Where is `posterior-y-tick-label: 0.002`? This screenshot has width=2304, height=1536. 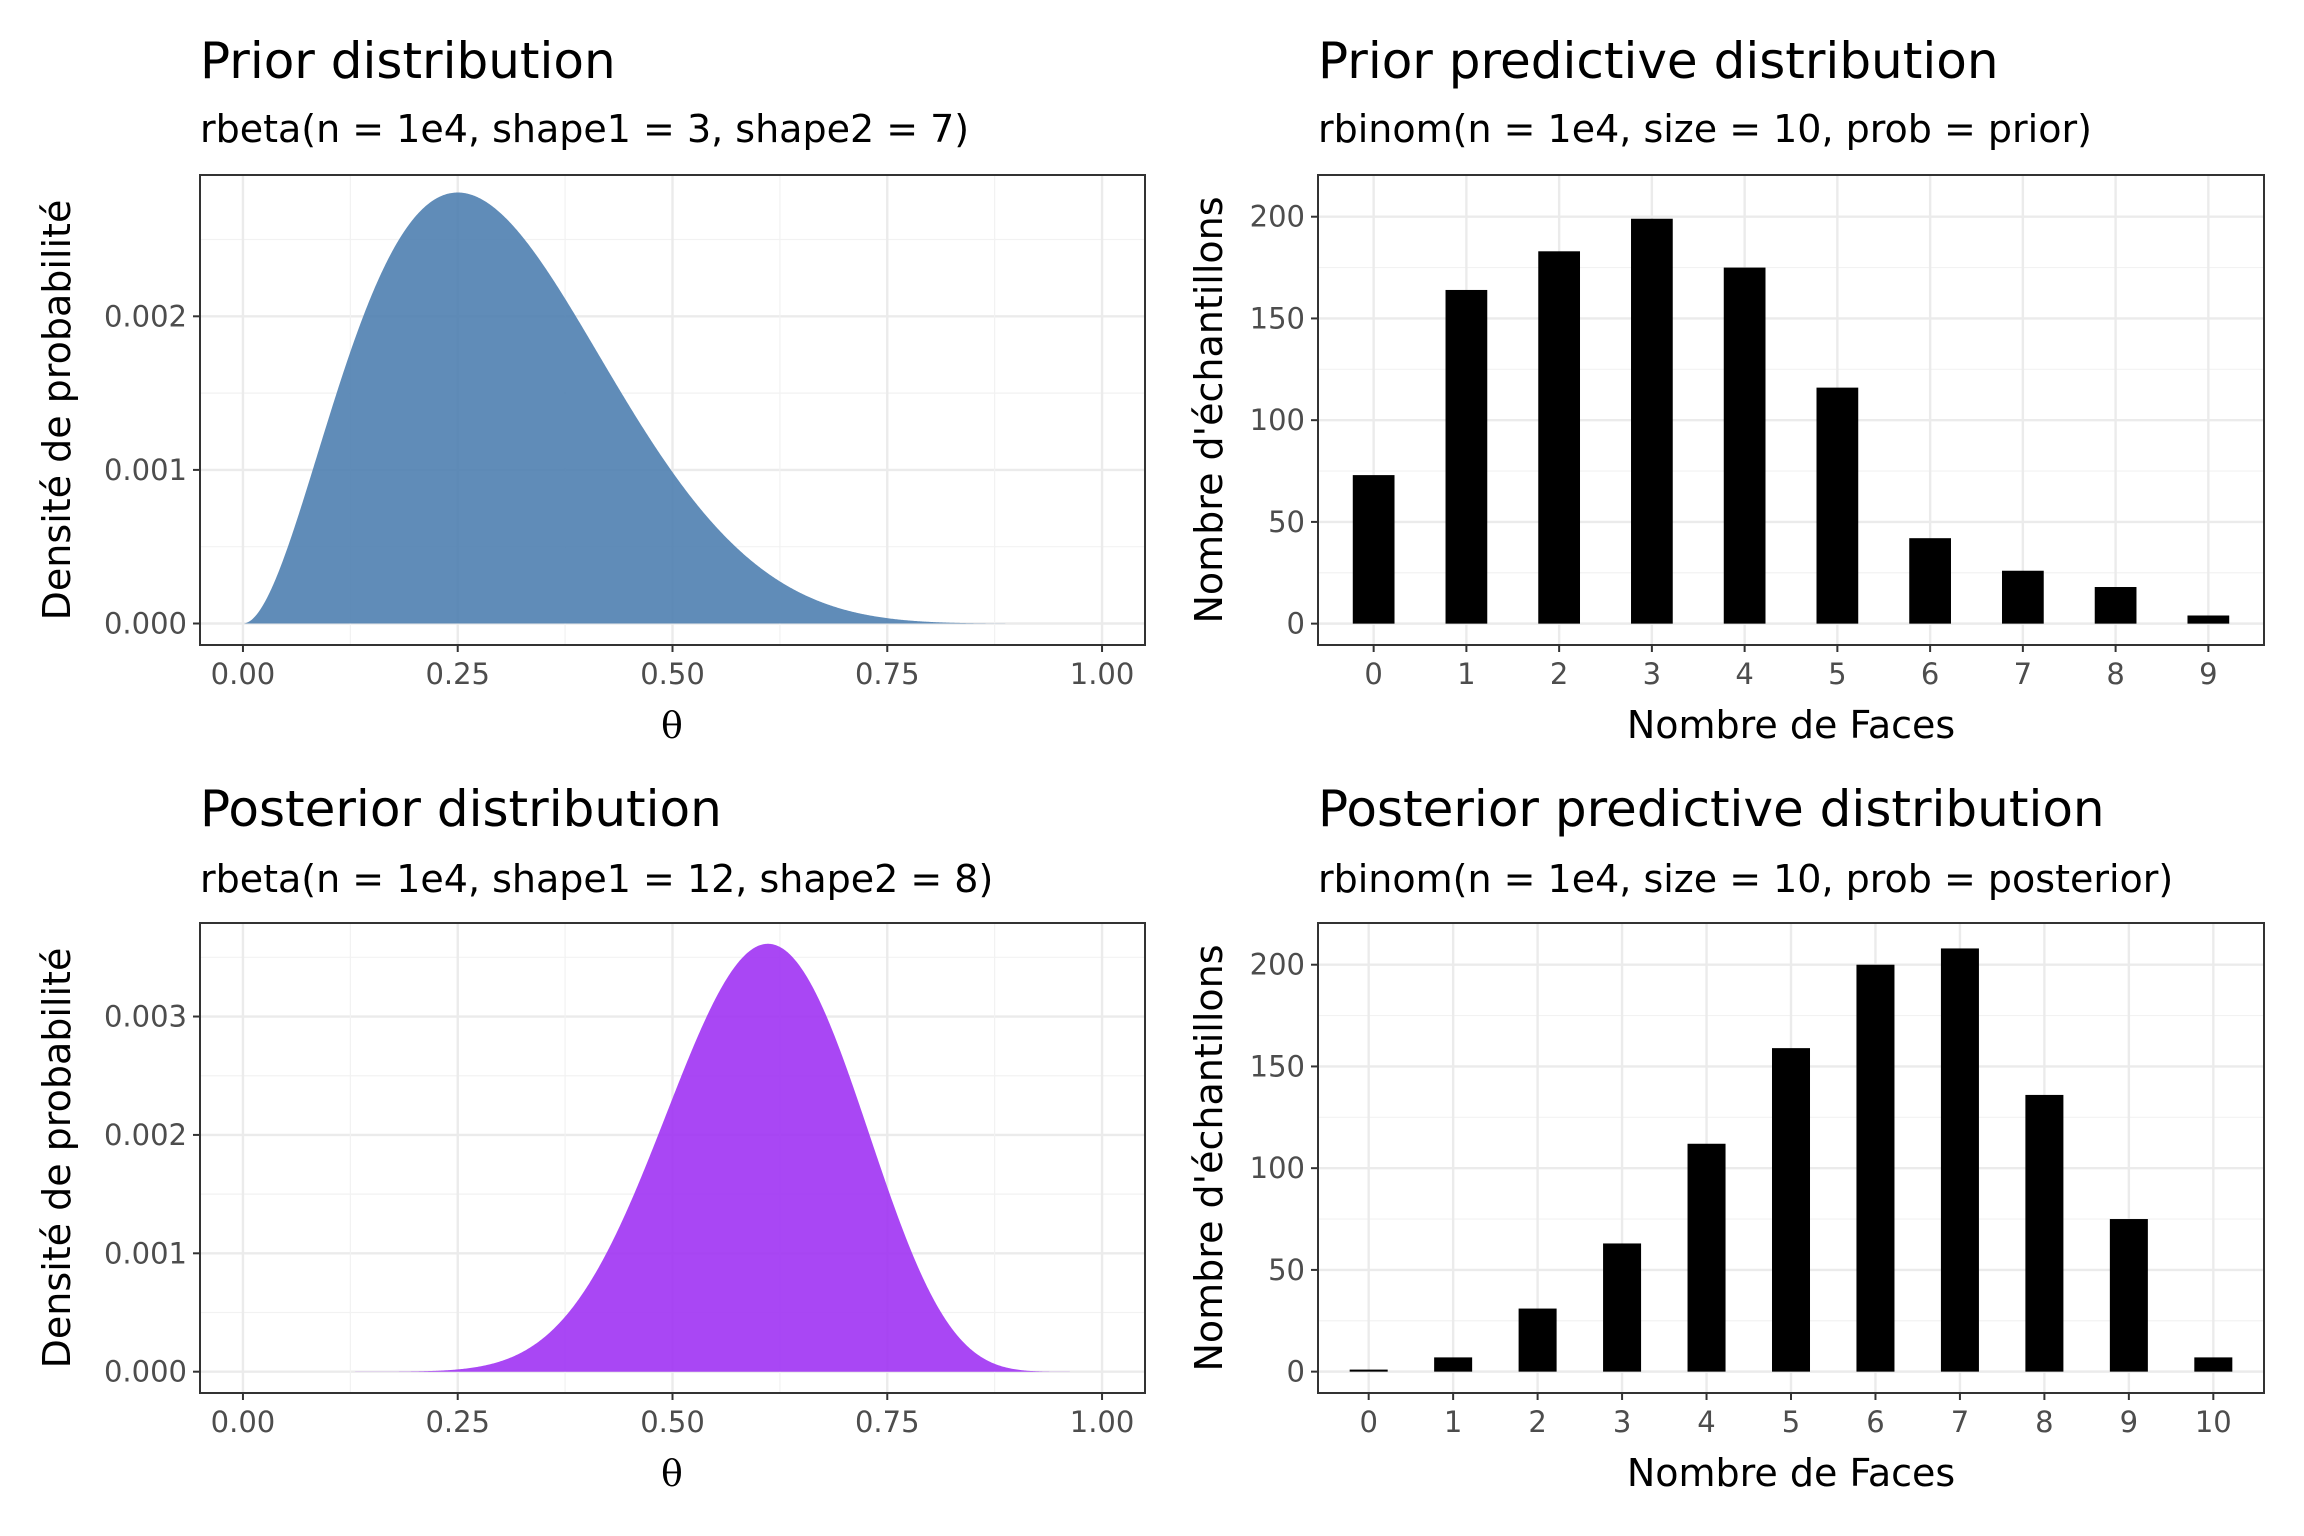
posterior-y-tick-label: 0.002 is located at coordinates (145, 1135).